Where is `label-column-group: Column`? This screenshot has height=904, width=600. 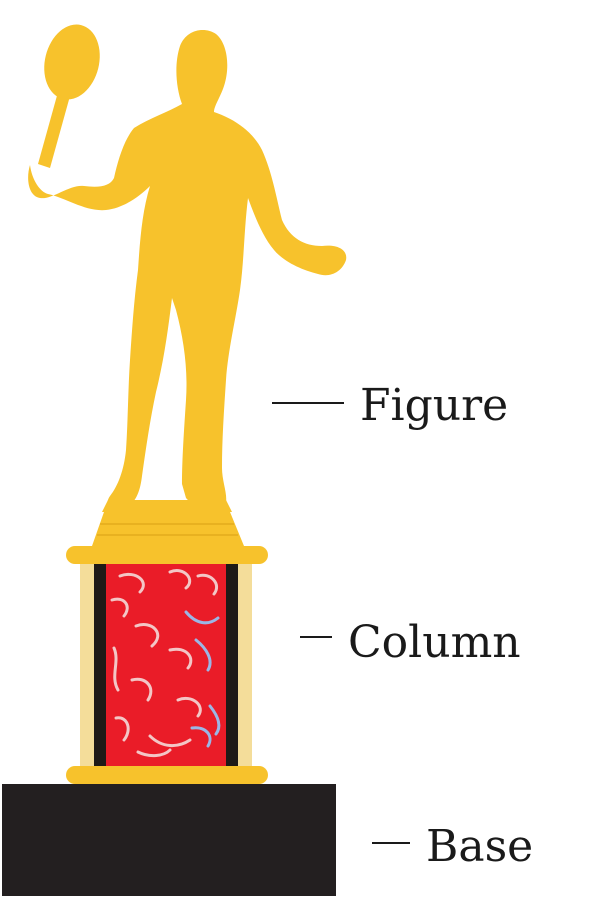 label-column-group: Column is located at coordinates (410, 642).